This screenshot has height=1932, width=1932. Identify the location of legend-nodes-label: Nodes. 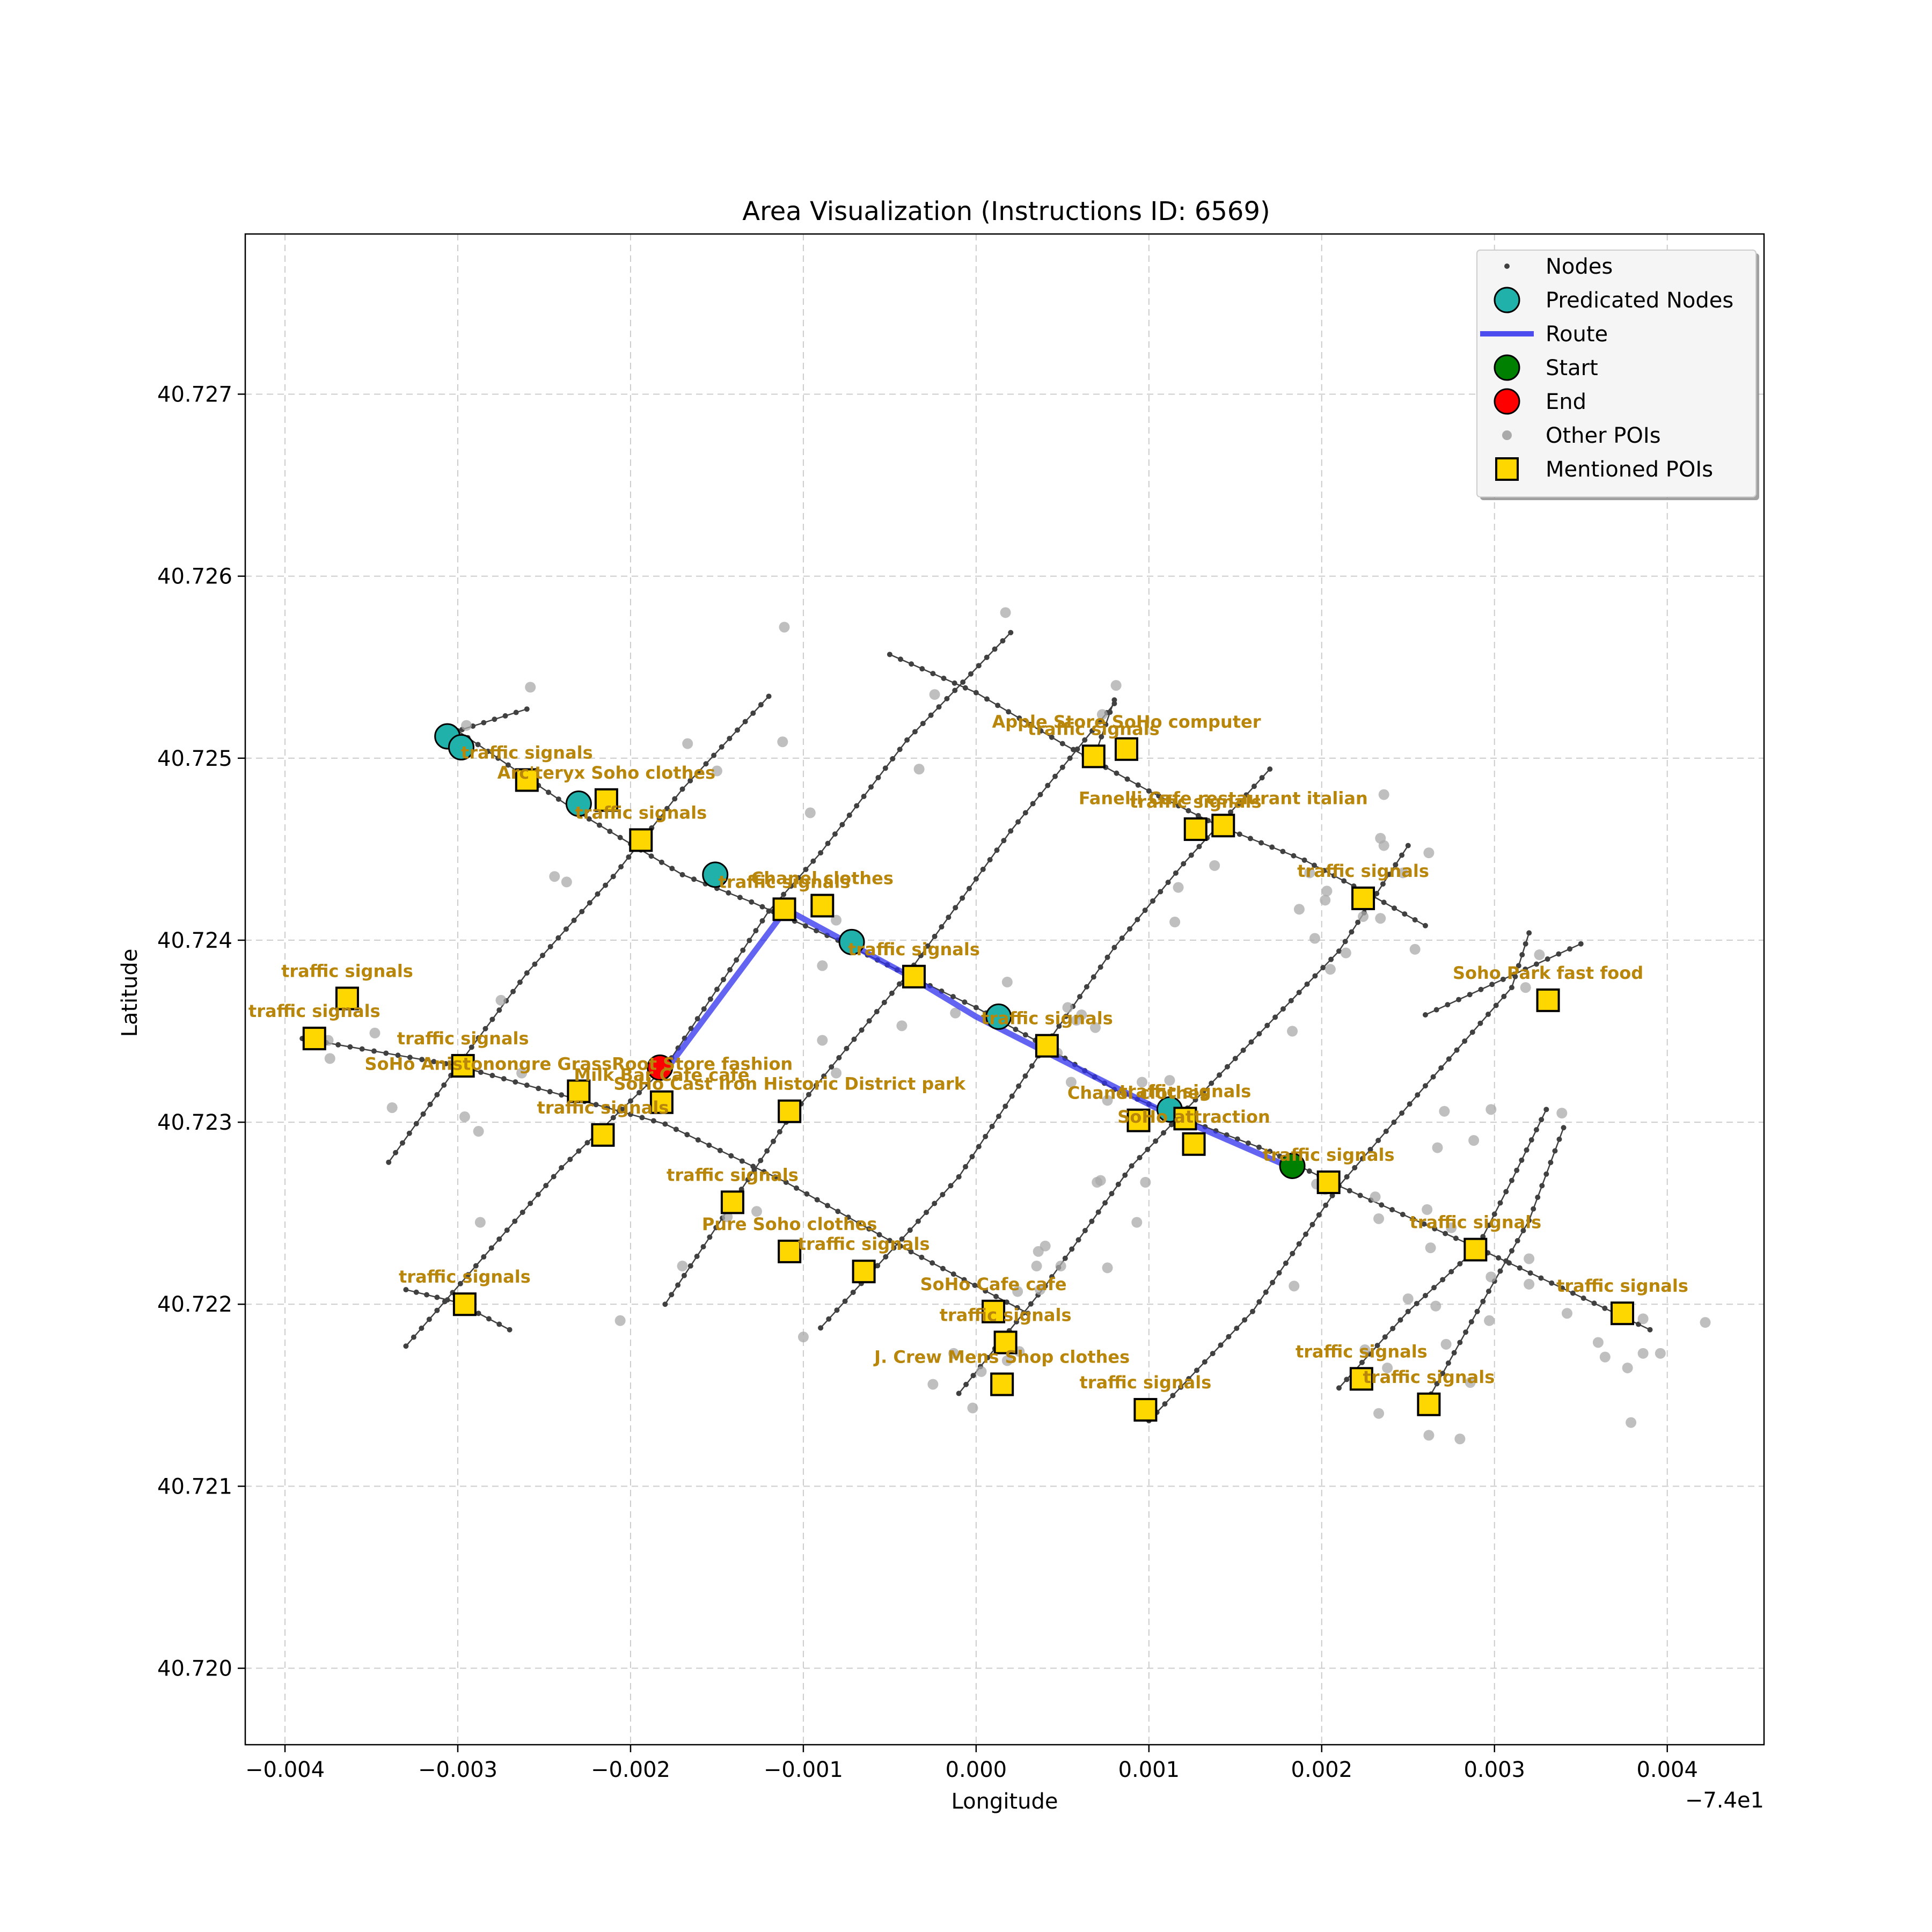
(1579, 266).